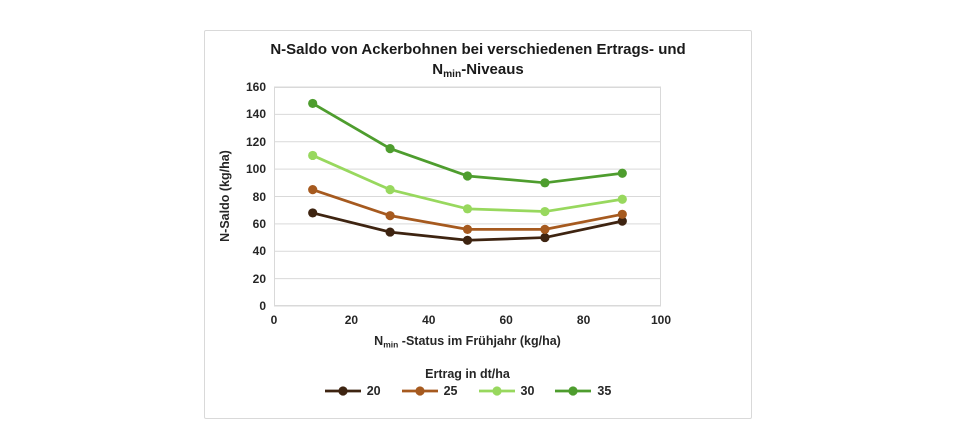 The width and height of the screenshot is (955, 444). Describe the element at coordinates (313, 103) in the screenshot. I see `data-point-35-x10` at that location.